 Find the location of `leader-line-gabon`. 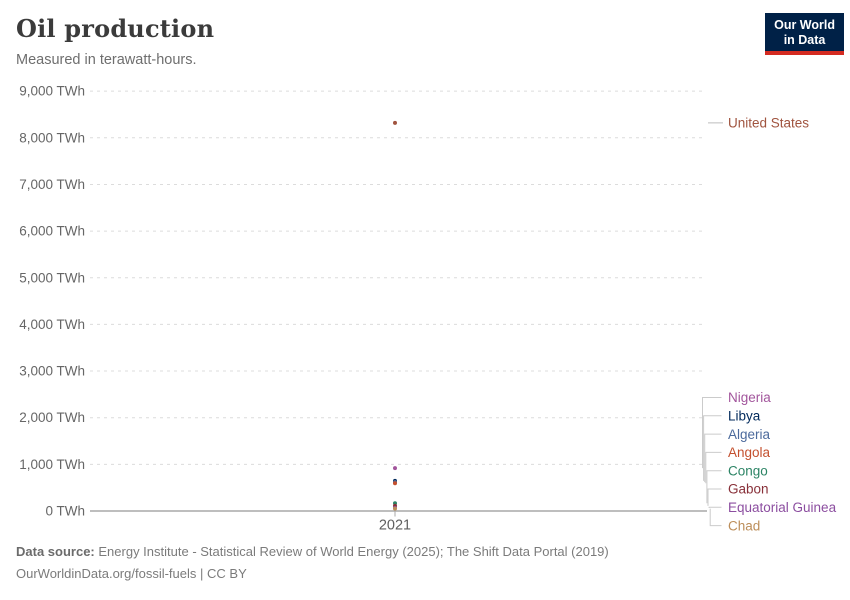

leader-line-gabon is located at coordinates (714, 497).